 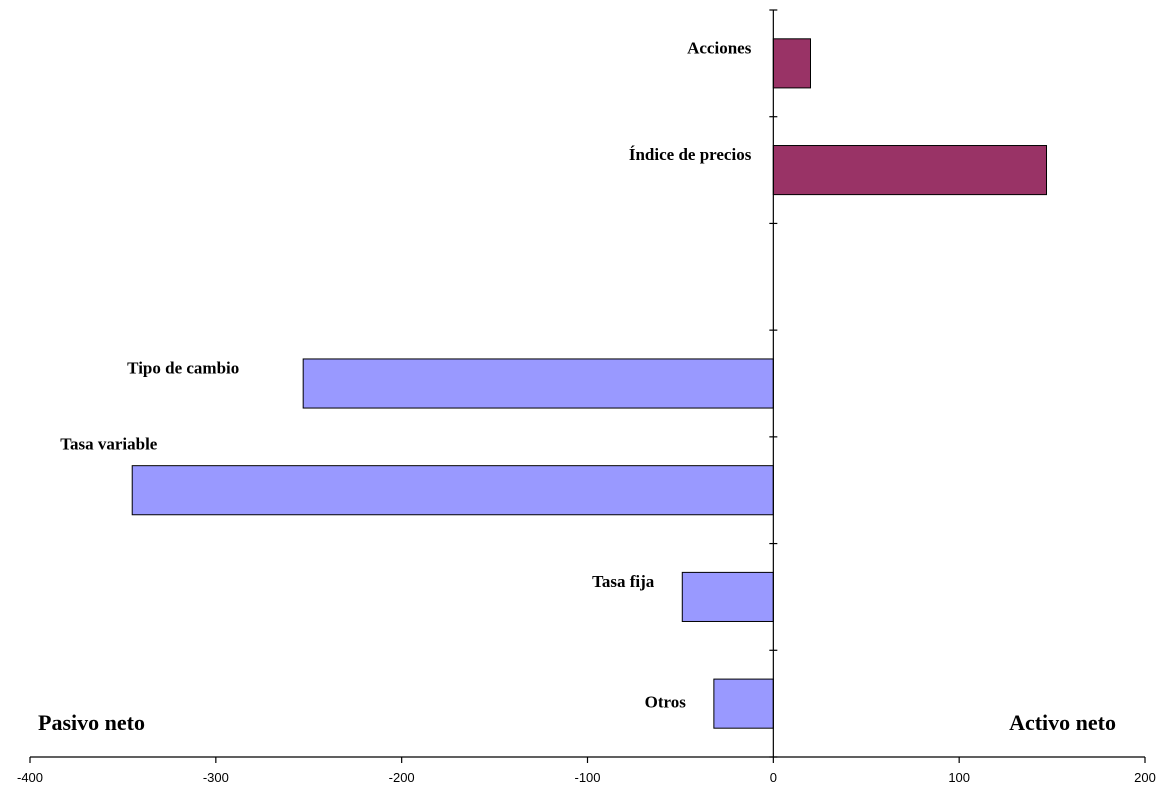 I want to click on category-label: Tasa variable, so click(x=109, y=444).